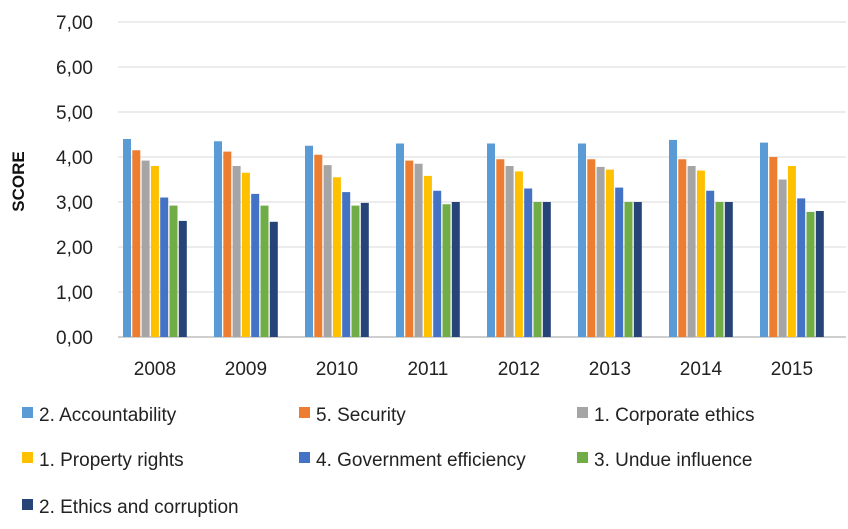  What do you see at coordinates (74, 68) in the screenshot?
I see `y-tick-label: 6,00` at bounding box center [74, 68].